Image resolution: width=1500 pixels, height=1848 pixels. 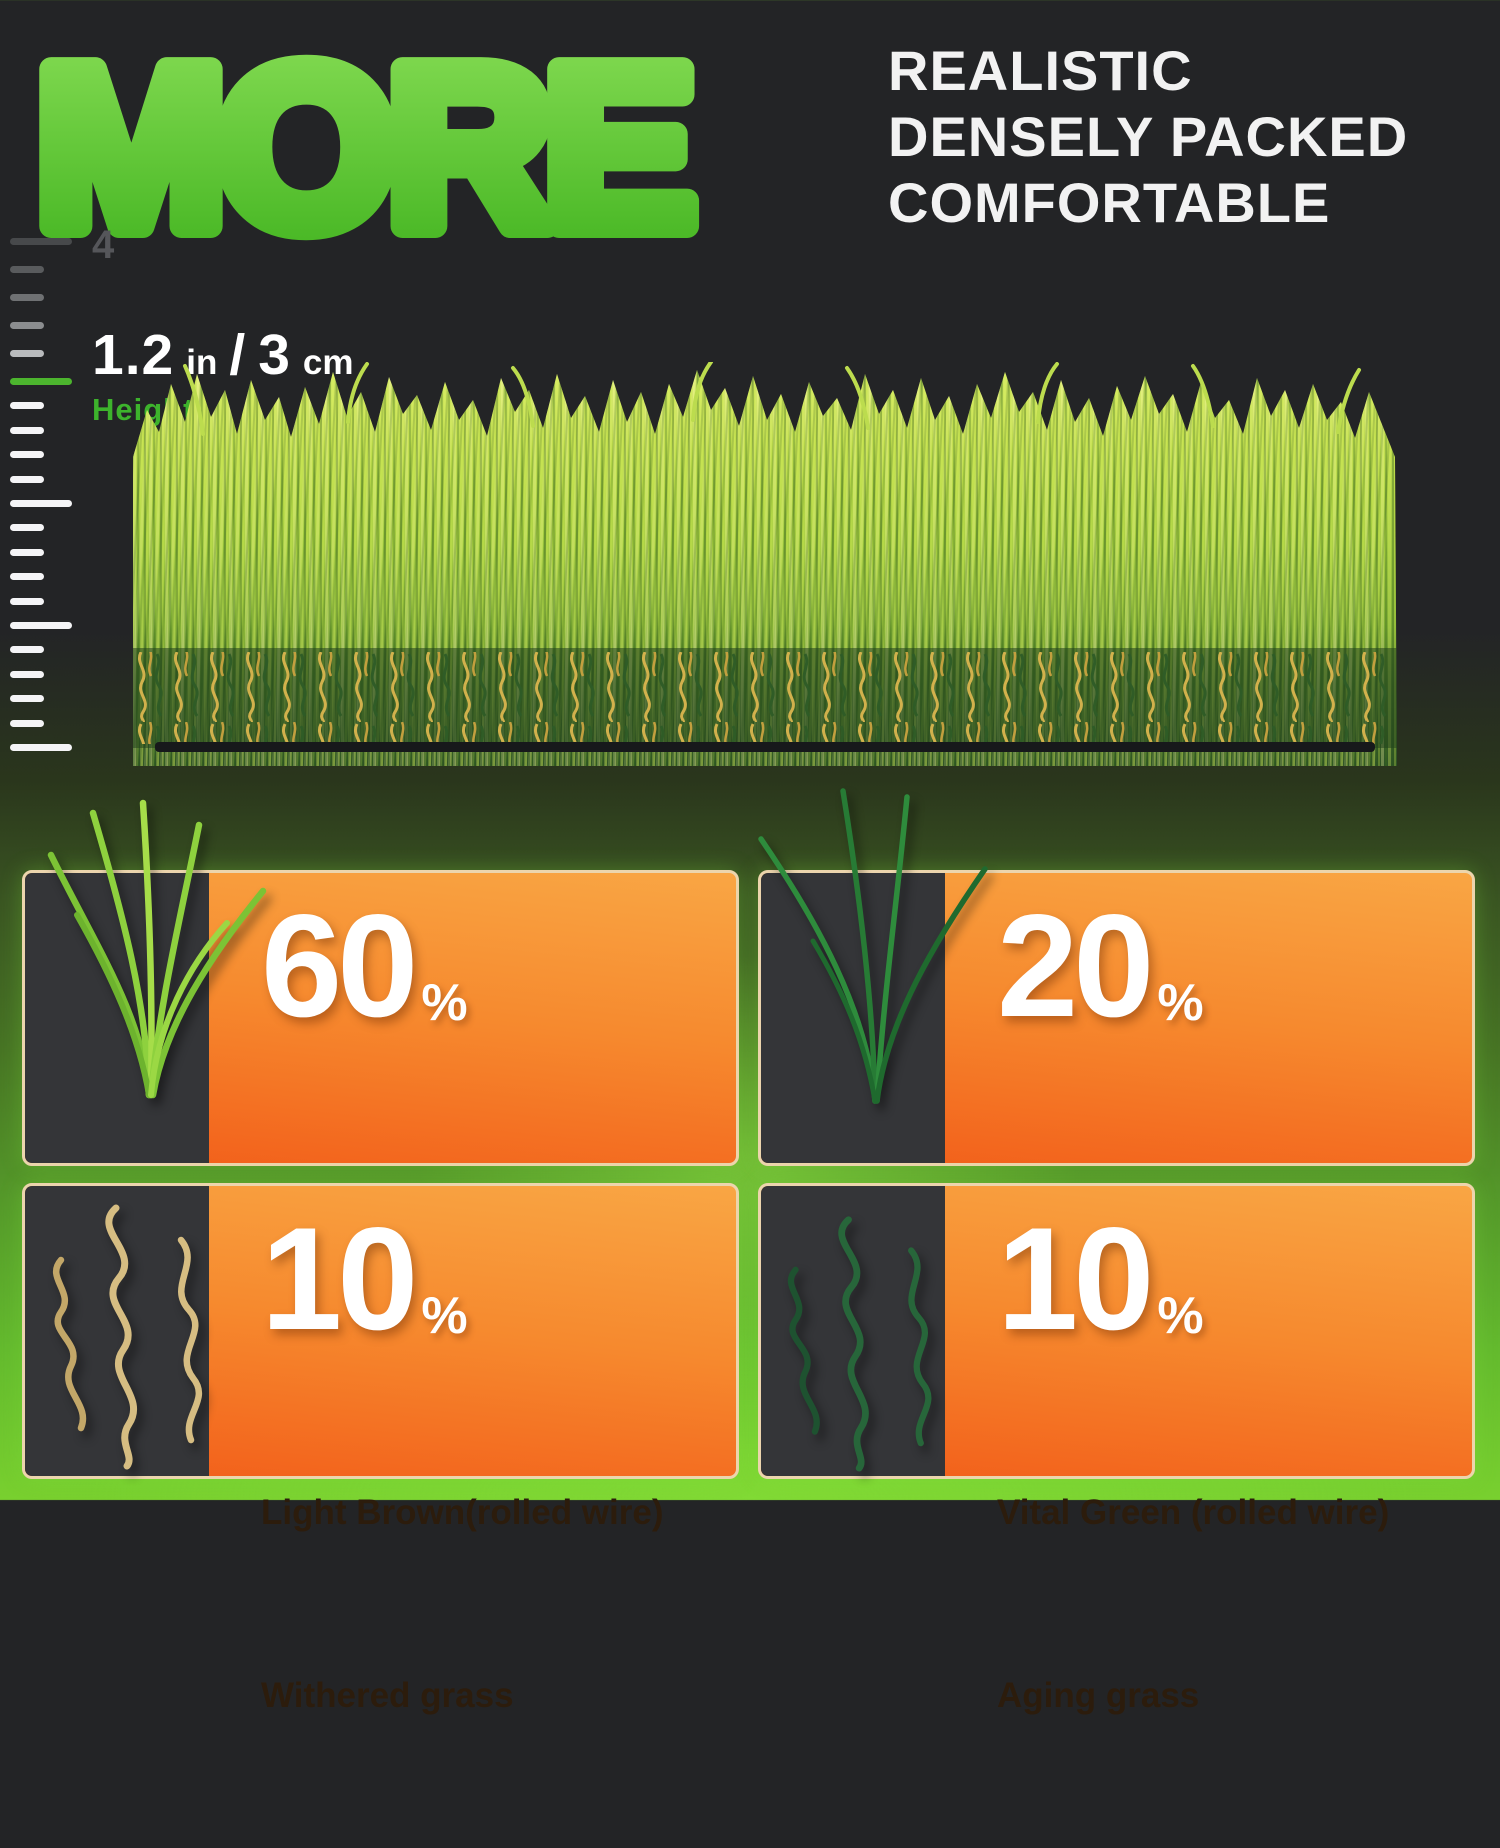 What do you see at coordinates (157, 949) in the screenshot?
I see `light-green-straight-blades-icon` at bounding box center [157, 949].